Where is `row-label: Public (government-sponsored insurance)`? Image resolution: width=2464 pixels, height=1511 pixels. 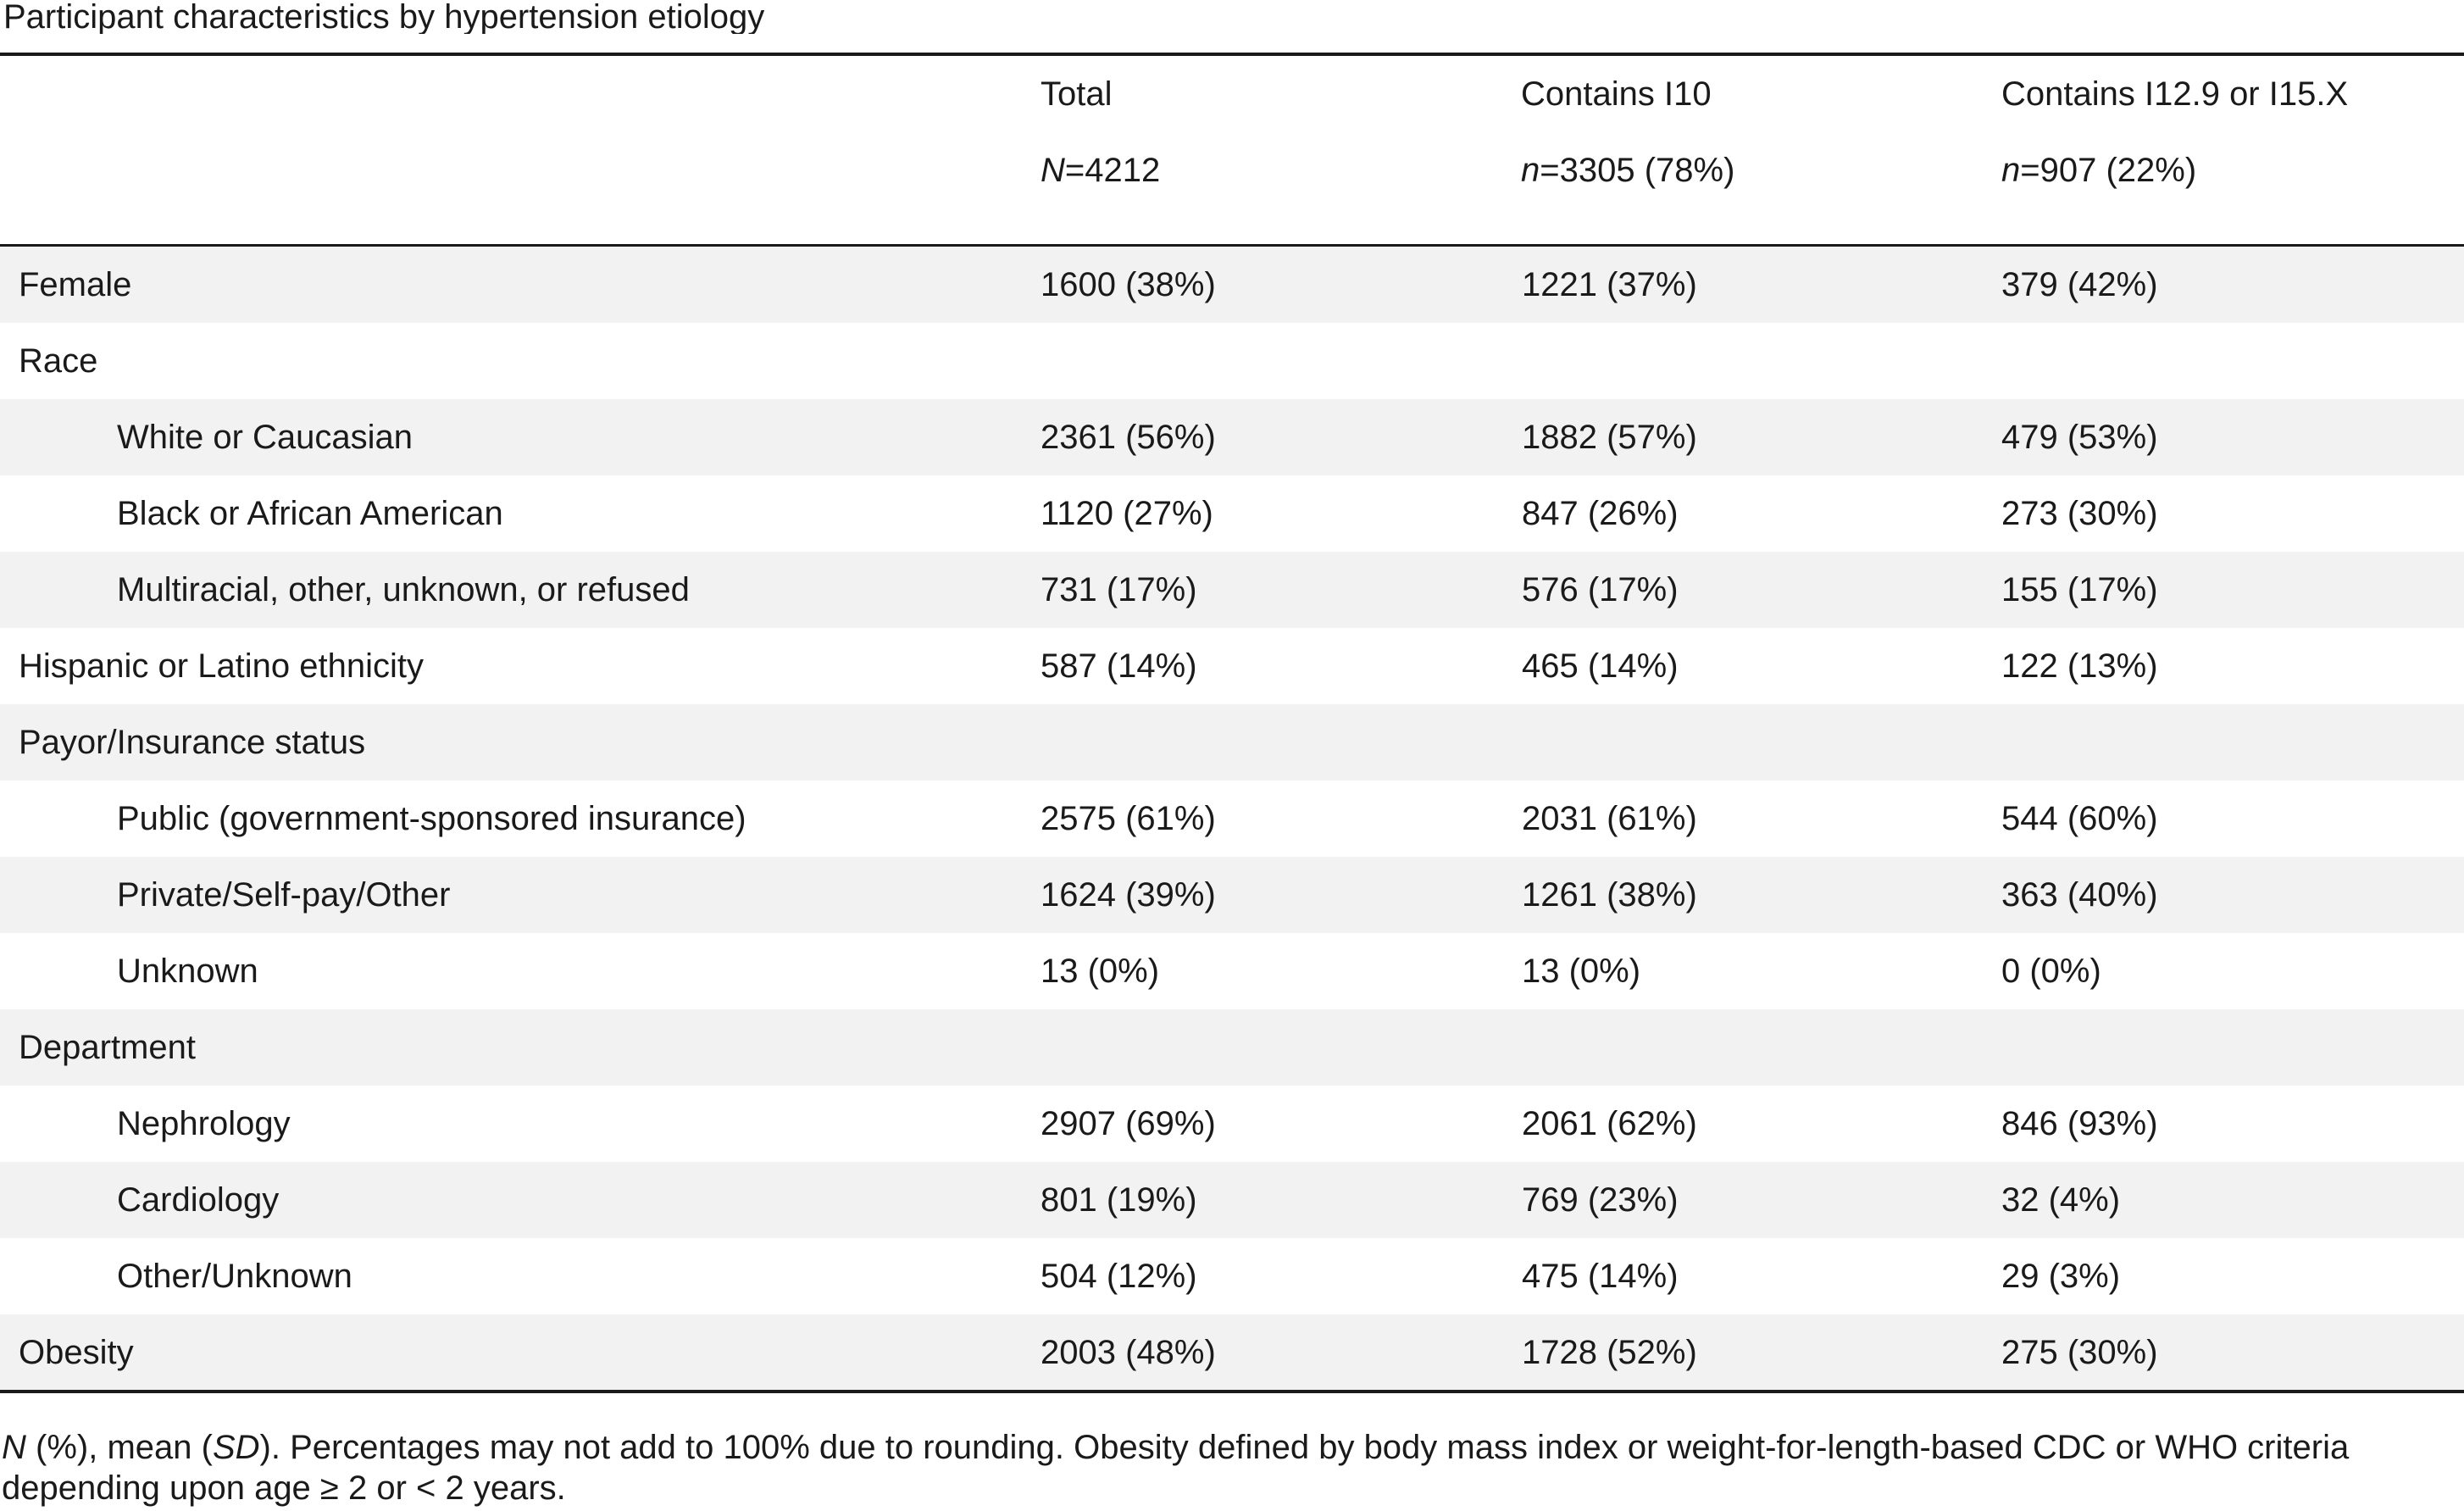
row-label: Public (government-sponsored insurance) is located at coordinates (432, 818).